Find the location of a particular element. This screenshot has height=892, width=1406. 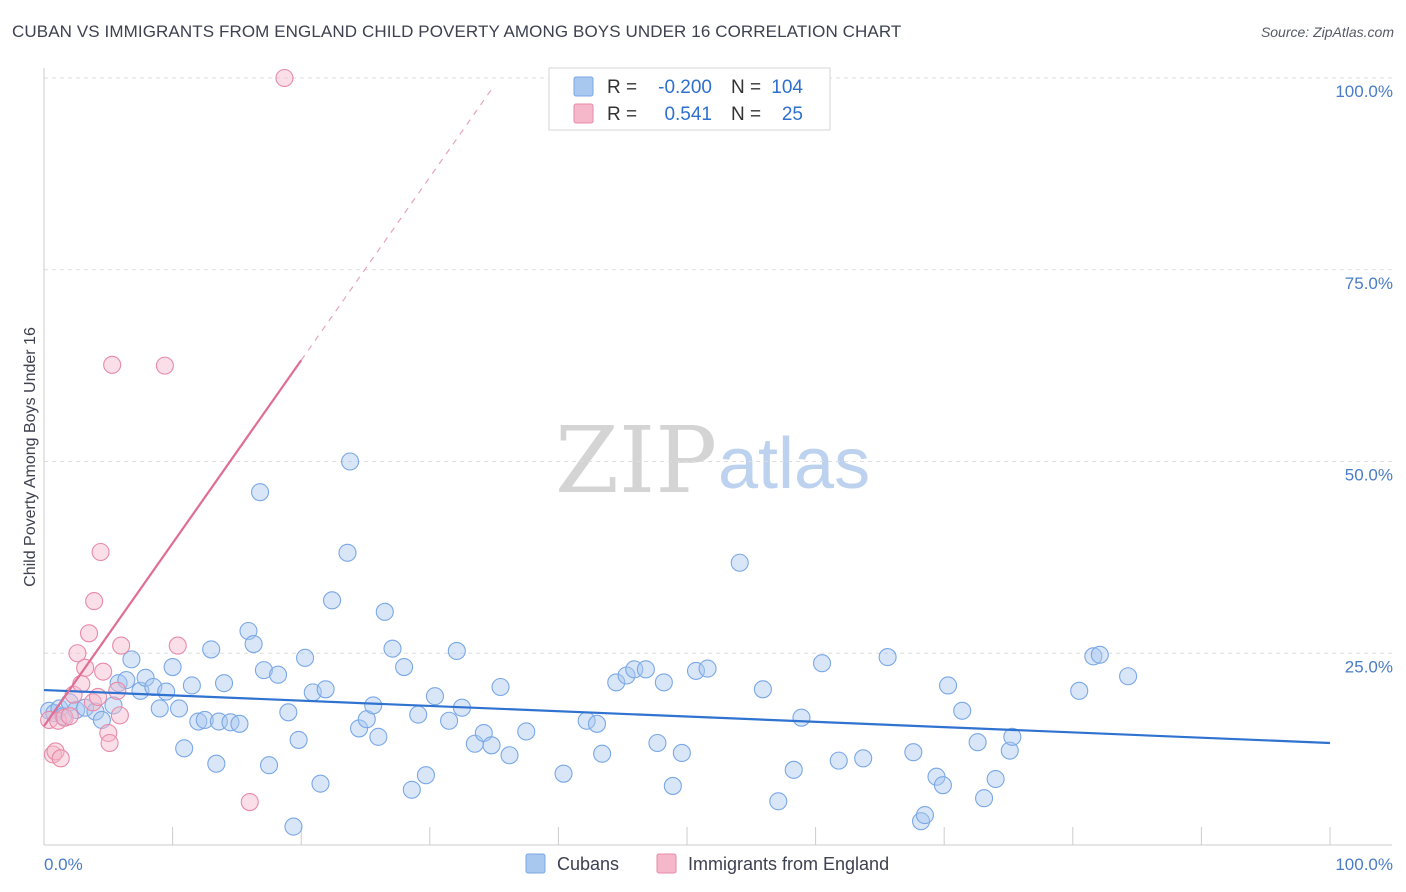

y-tick-label-1: 50.0% is located at coordinates (1369, 475).